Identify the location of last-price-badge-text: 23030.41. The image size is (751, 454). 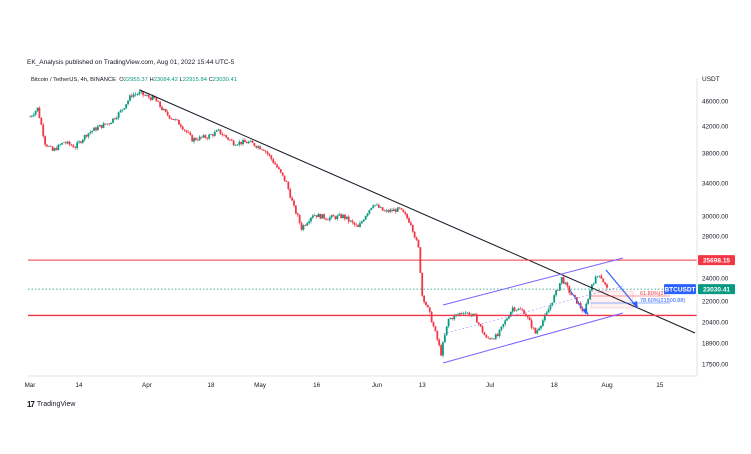
(716, 289).